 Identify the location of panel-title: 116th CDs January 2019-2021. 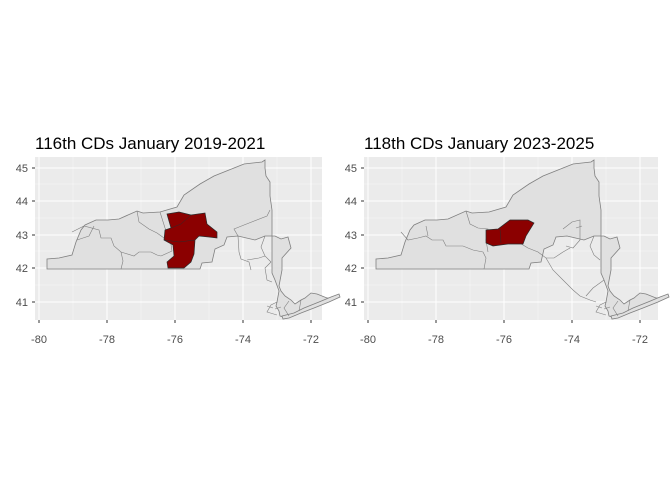
(150, 143).